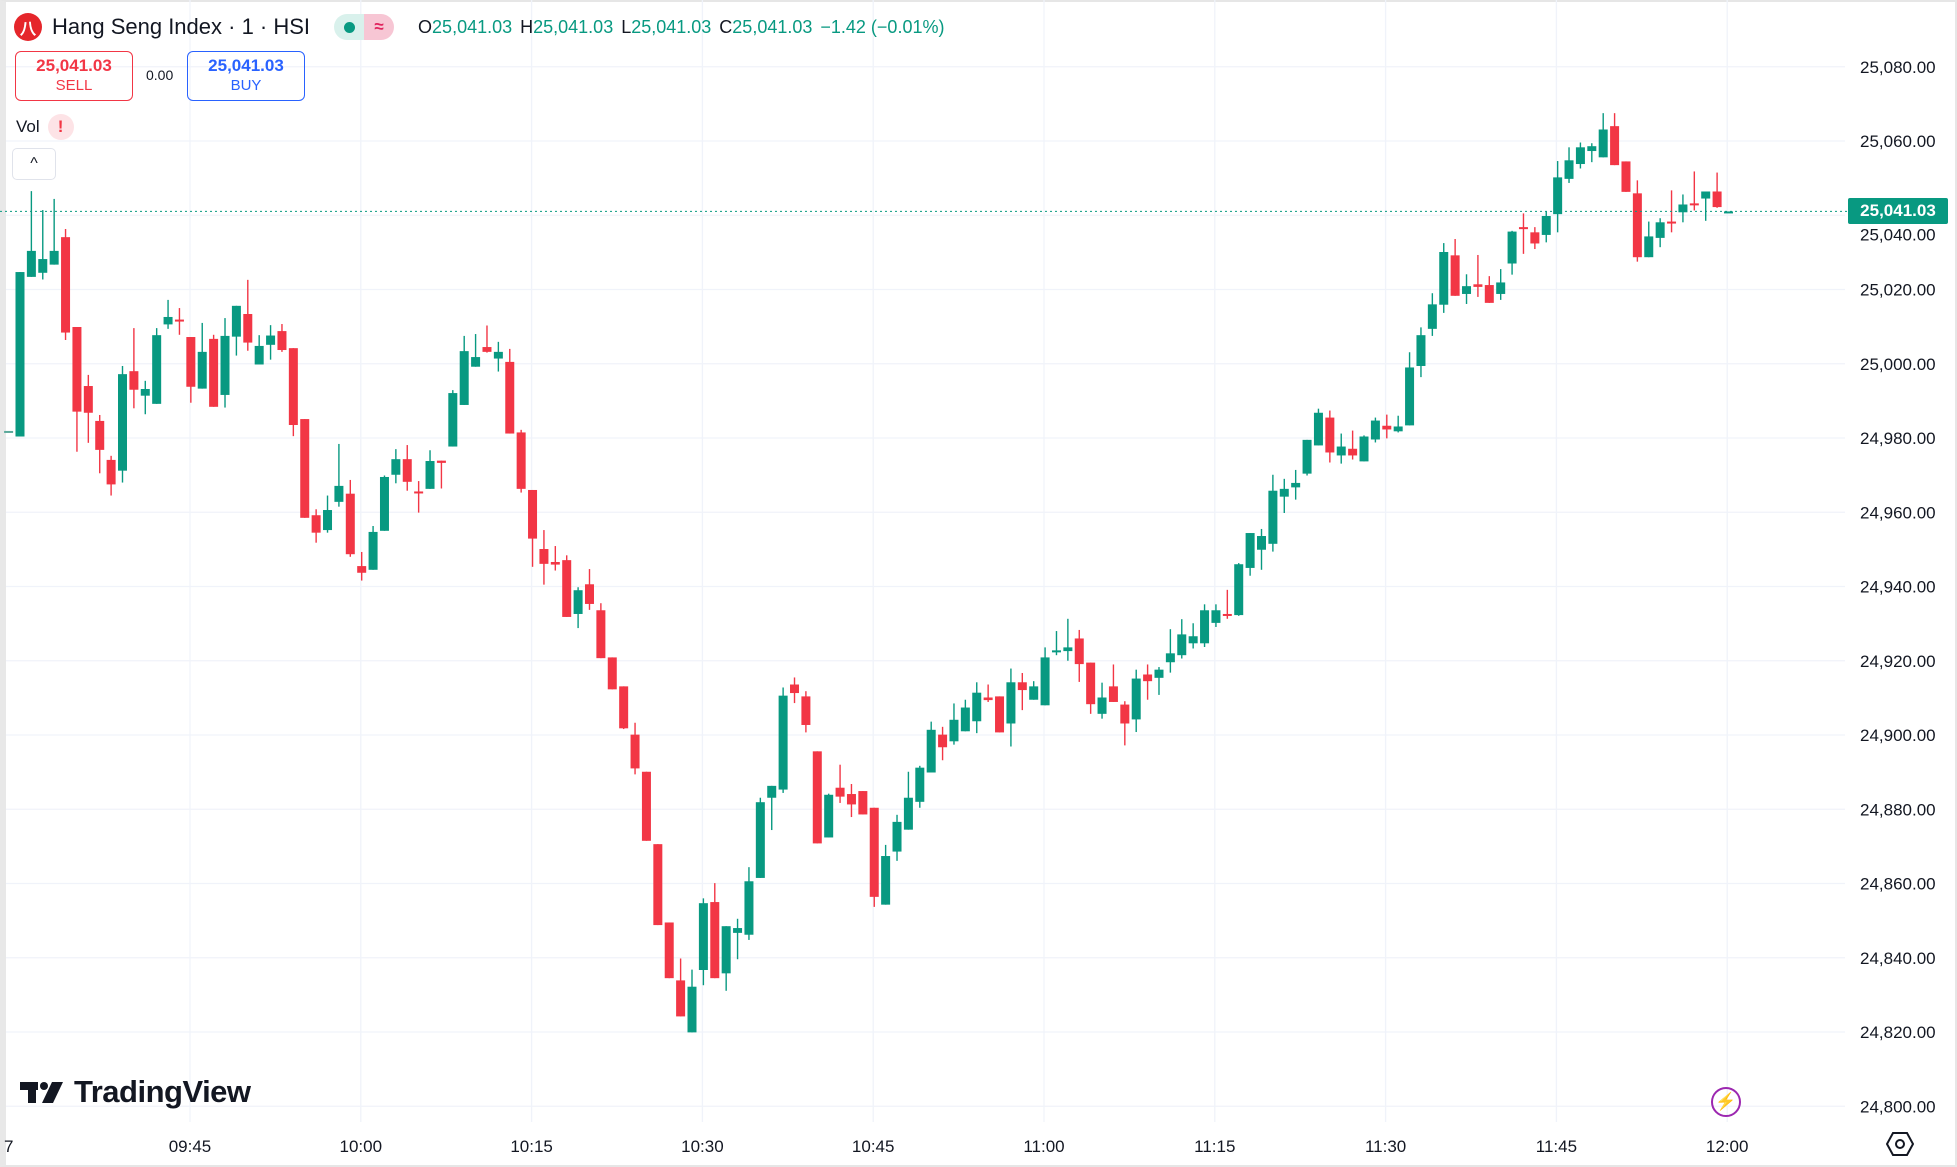 The image size is (1957, 1167). Describe the element at coordinates (34, 164) in the screenshot. I see `collapse-legend-button: ^` at that location.